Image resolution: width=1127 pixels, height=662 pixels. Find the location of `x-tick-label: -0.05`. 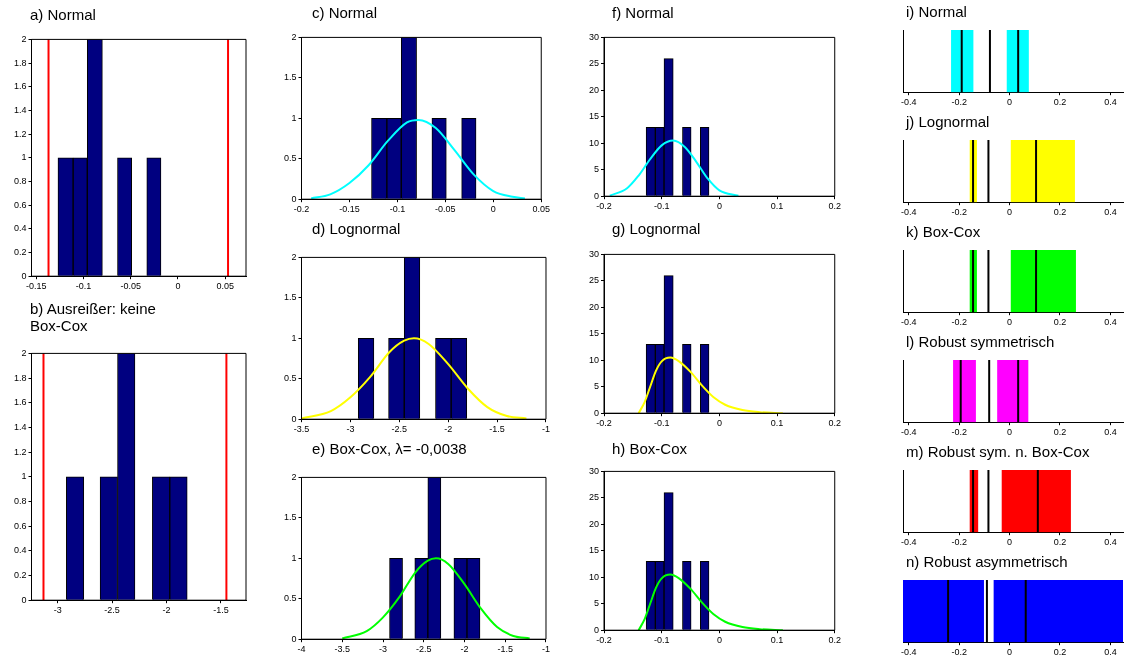

x-tick-label: -0.05 is located at coordinates (445, 209).